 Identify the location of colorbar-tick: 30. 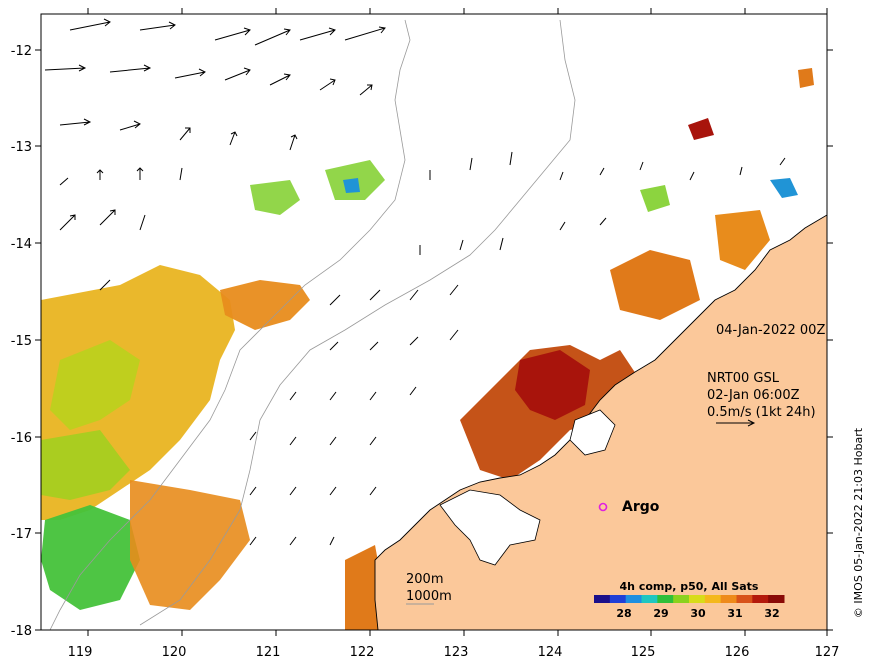
(698, 613).